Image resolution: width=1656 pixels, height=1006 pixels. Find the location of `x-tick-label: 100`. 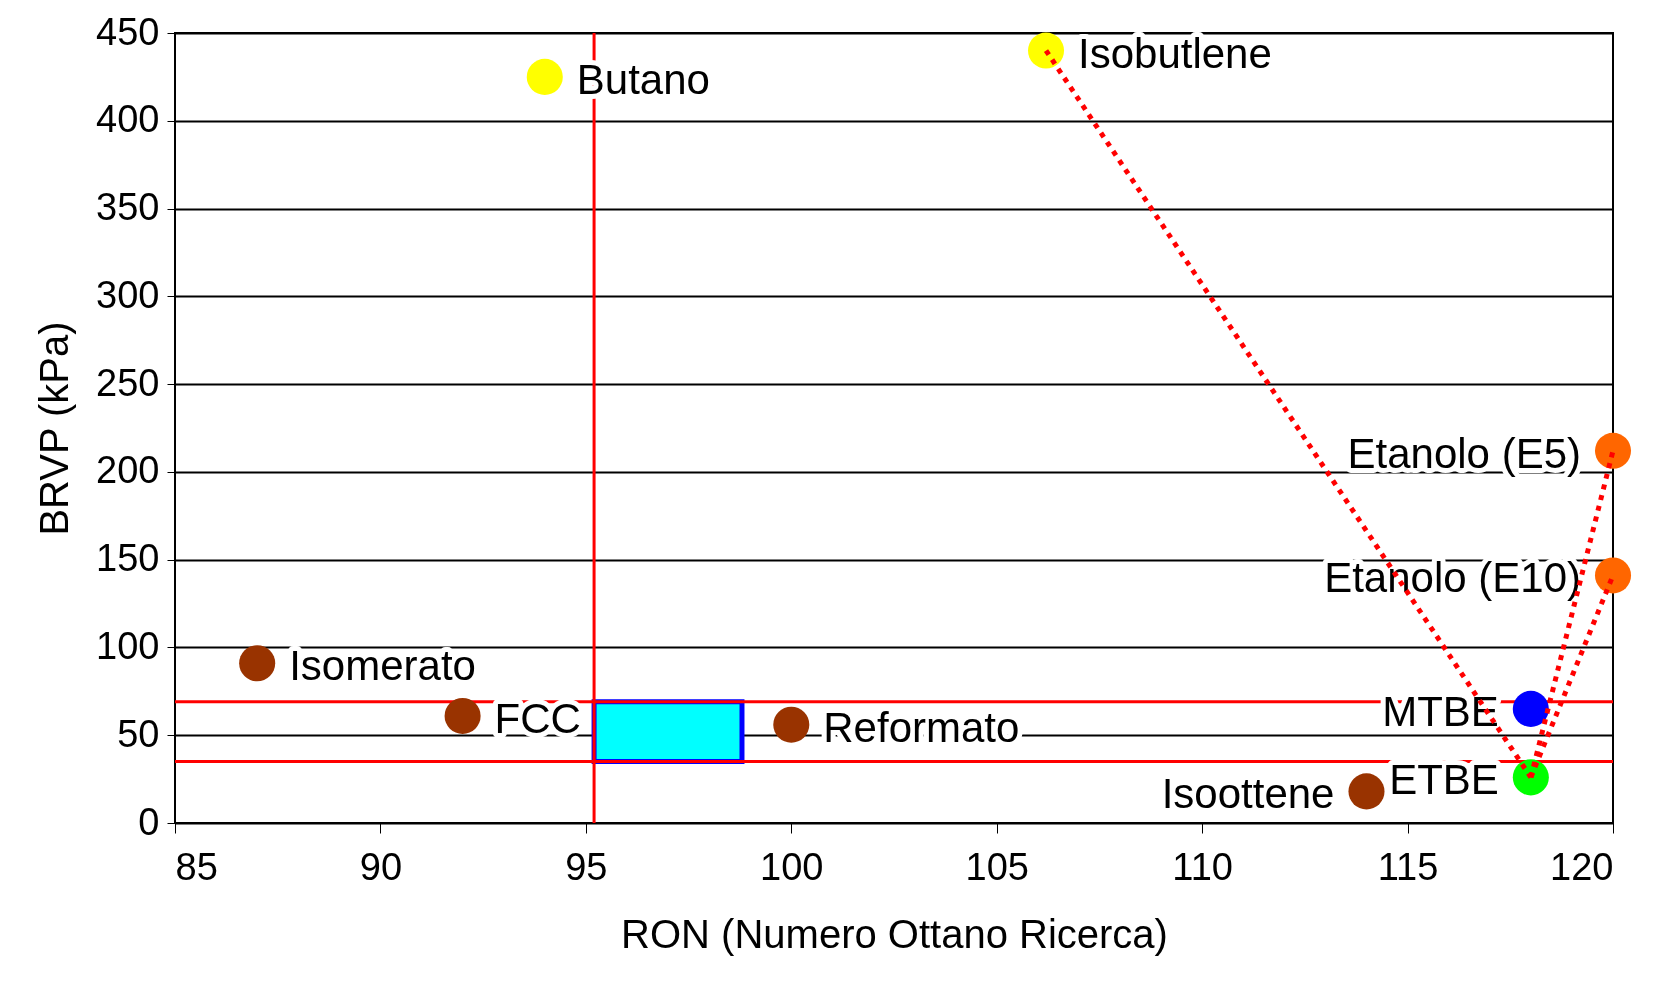

x-tick-label: 100 is located at coordinates (792, 866).